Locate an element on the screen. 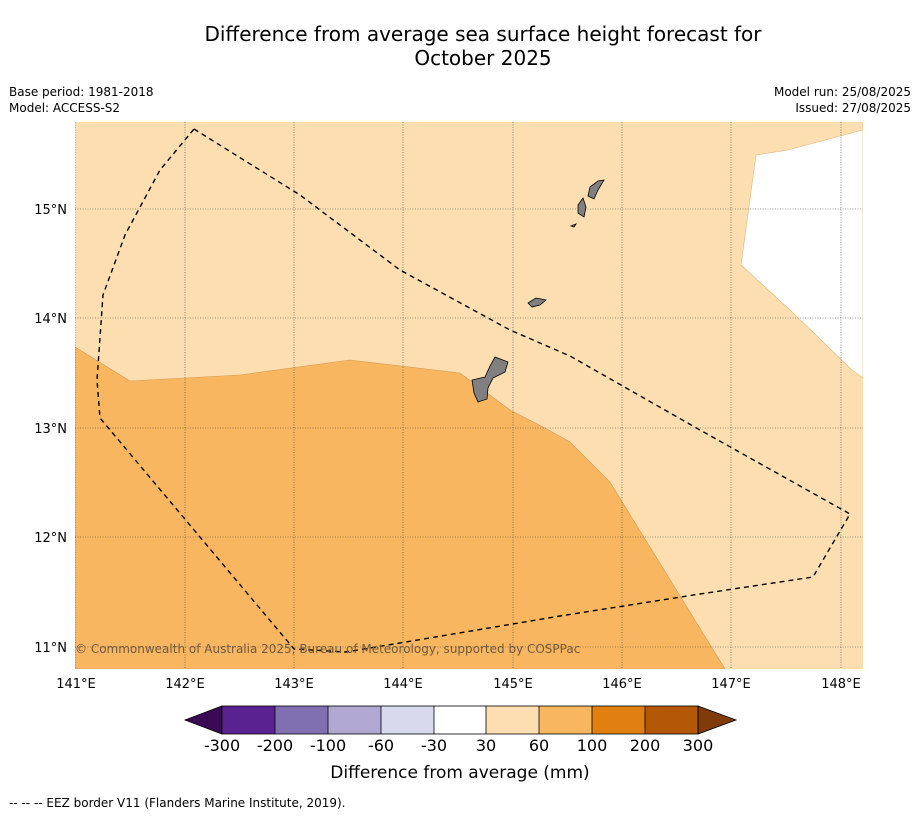 The width and height of the screenshot is (919, 816). colorbar-extend-high is located at coordinates (717, 720).